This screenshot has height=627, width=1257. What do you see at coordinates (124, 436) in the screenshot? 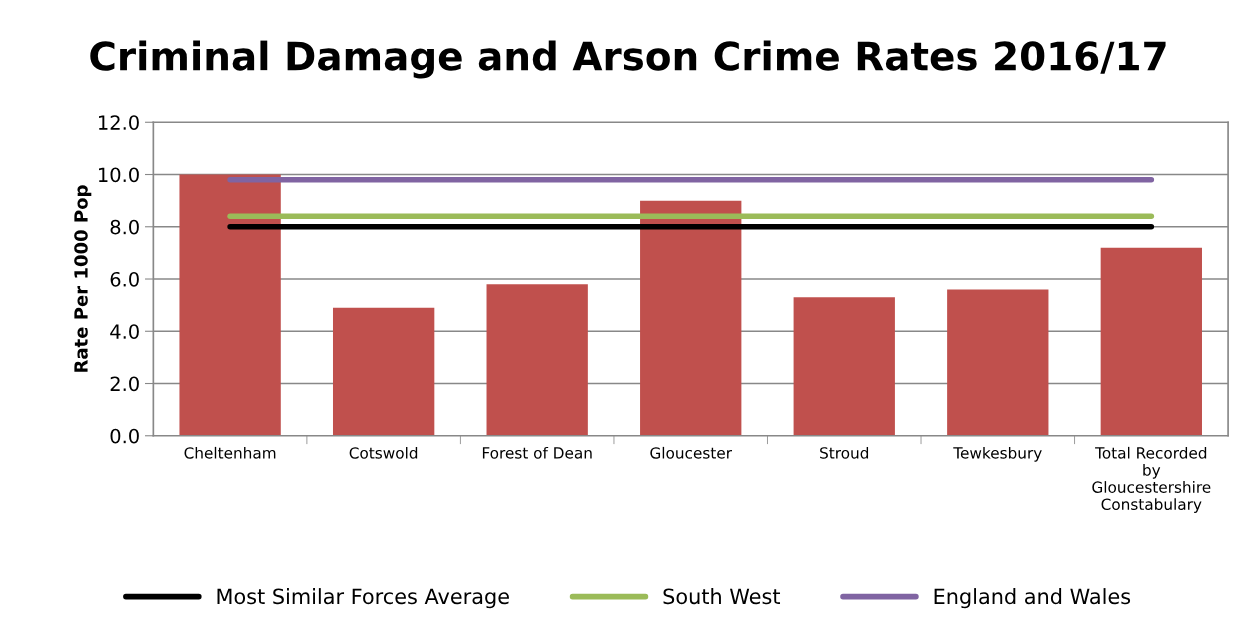
I see `y-tick-label: 0.0` at bounding box center [124, 436].